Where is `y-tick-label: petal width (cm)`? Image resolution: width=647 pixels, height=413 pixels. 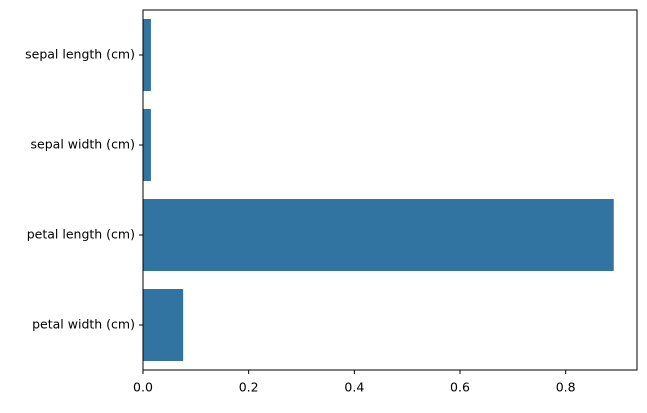 y-tick-label: petal width (cm) is located at coordinates (83, 324).